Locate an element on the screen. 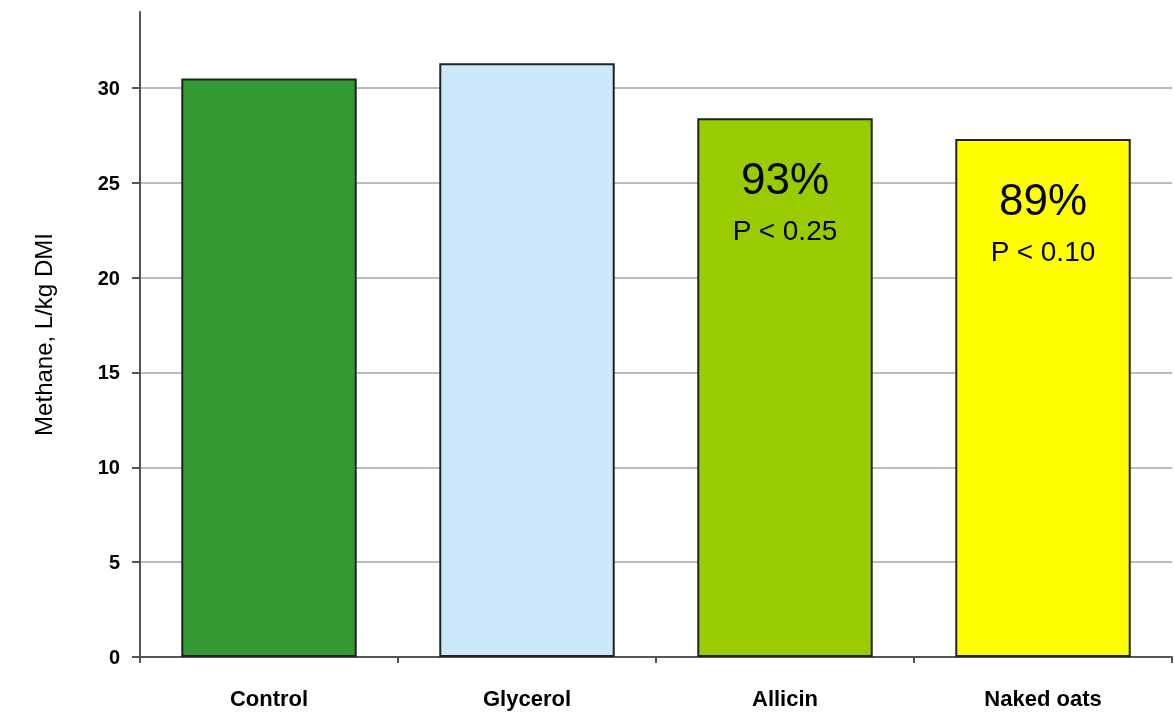 This screenshot has width=1174, height=725. annotation: 89% is located at coordinates (1043, 199).